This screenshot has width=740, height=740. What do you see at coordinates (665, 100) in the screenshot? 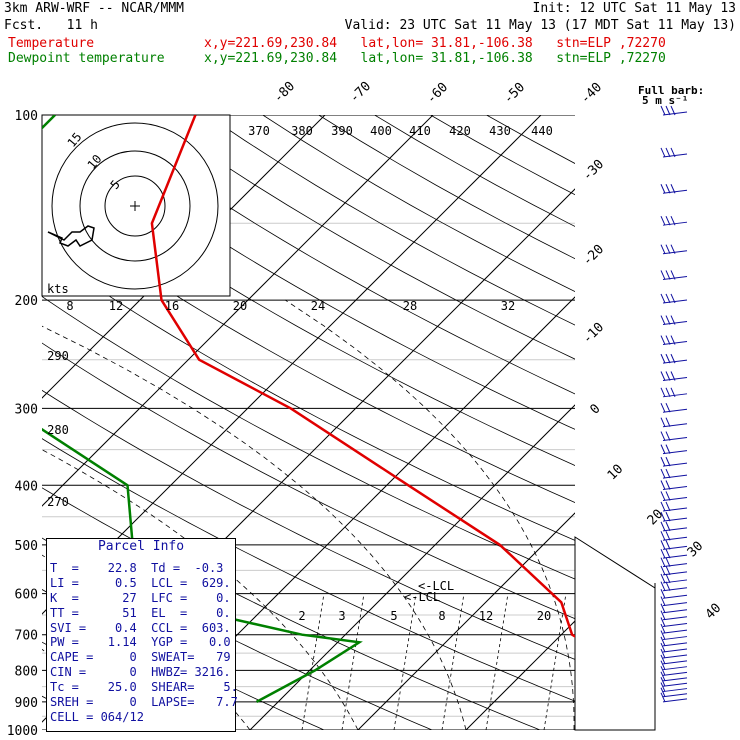
I see `barb-units: 5 m s⁻¹` at bounding box center [665, 100].